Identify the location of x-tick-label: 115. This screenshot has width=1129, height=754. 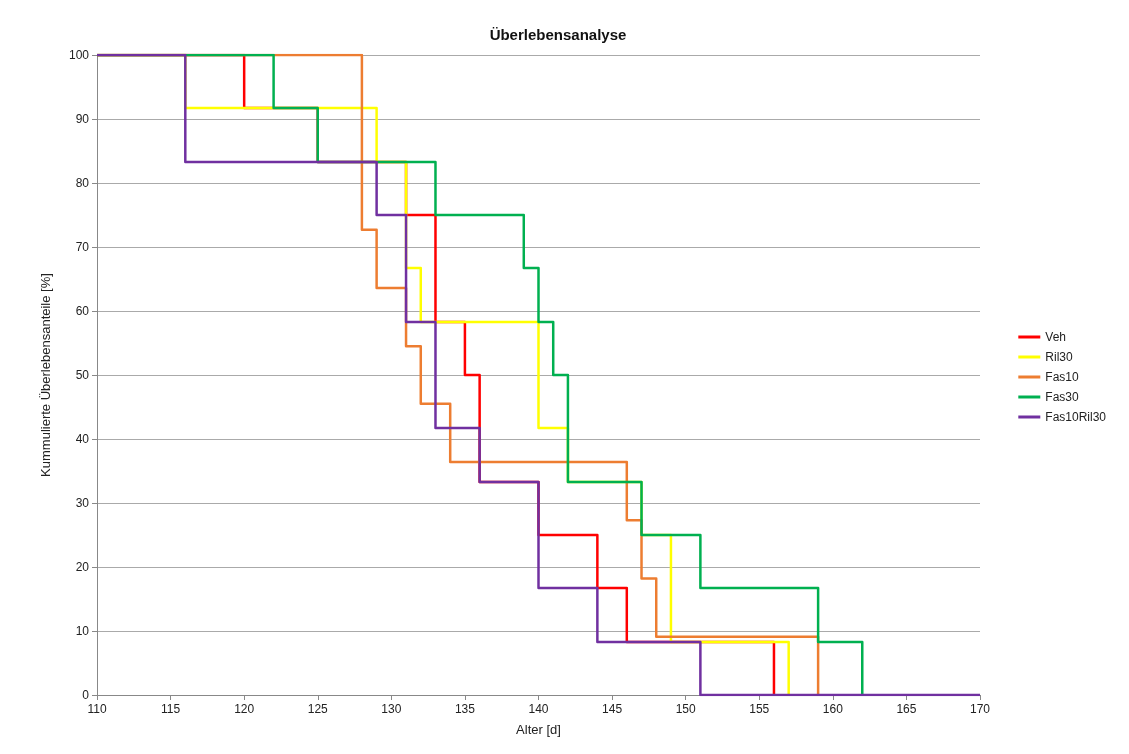
(171, 709).